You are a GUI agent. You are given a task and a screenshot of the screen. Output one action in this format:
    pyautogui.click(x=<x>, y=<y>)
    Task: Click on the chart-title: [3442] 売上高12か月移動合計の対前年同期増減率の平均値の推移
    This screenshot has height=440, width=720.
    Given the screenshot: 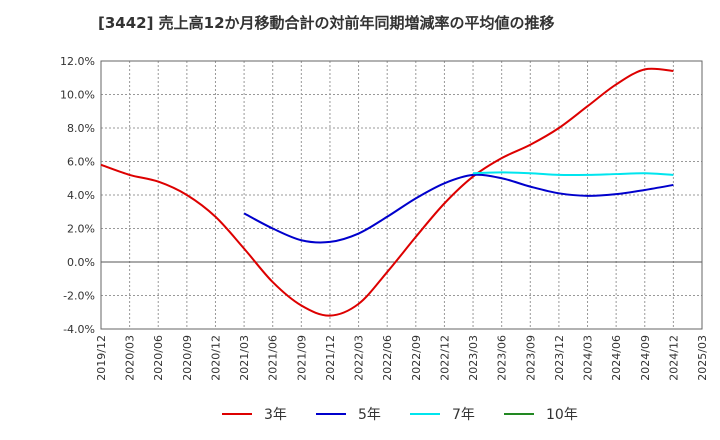 What is the action you would take?
    pyautogui.click(x=326, y=23)
    